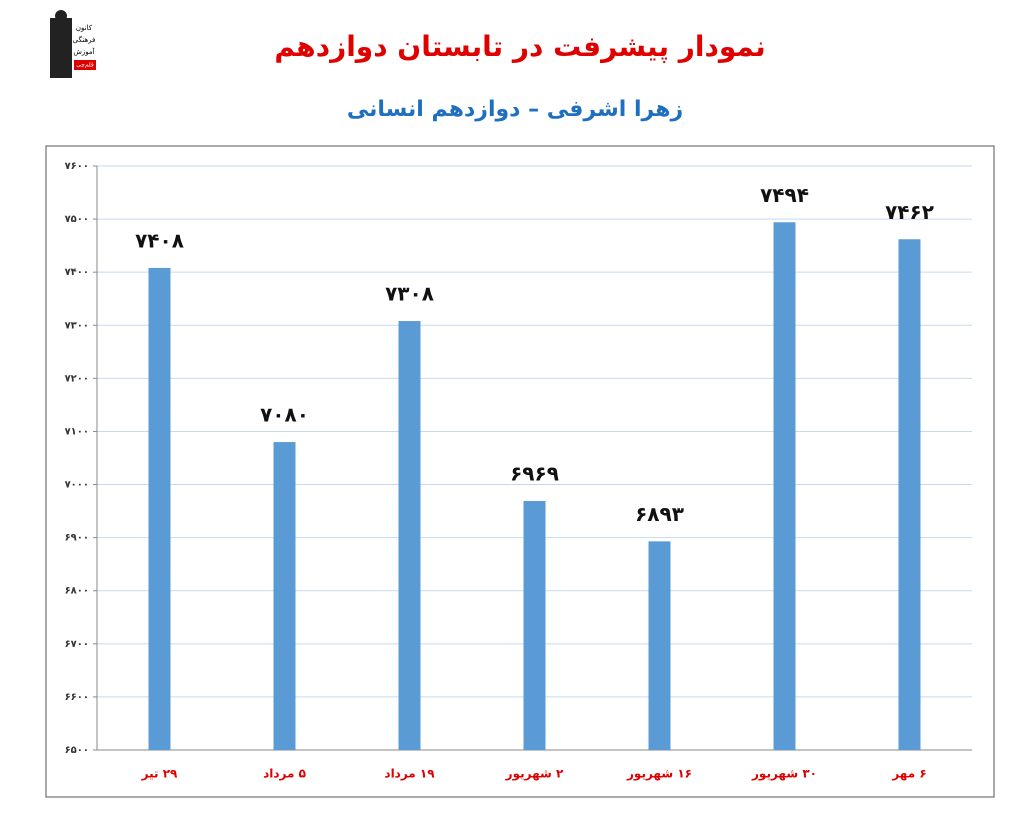 The width and height of the screenshot is (1021, 839). What do you see at coordinates (159, 240) in the screenshot?
I see `value-label: ۷۴۰۸` at bounding box center [159, 240].